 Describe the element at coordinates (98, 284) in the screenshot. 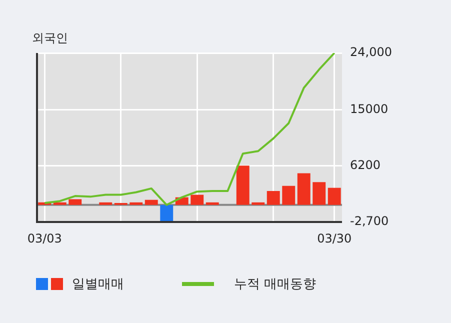

I see `legend-label: 일별매매` at that location.